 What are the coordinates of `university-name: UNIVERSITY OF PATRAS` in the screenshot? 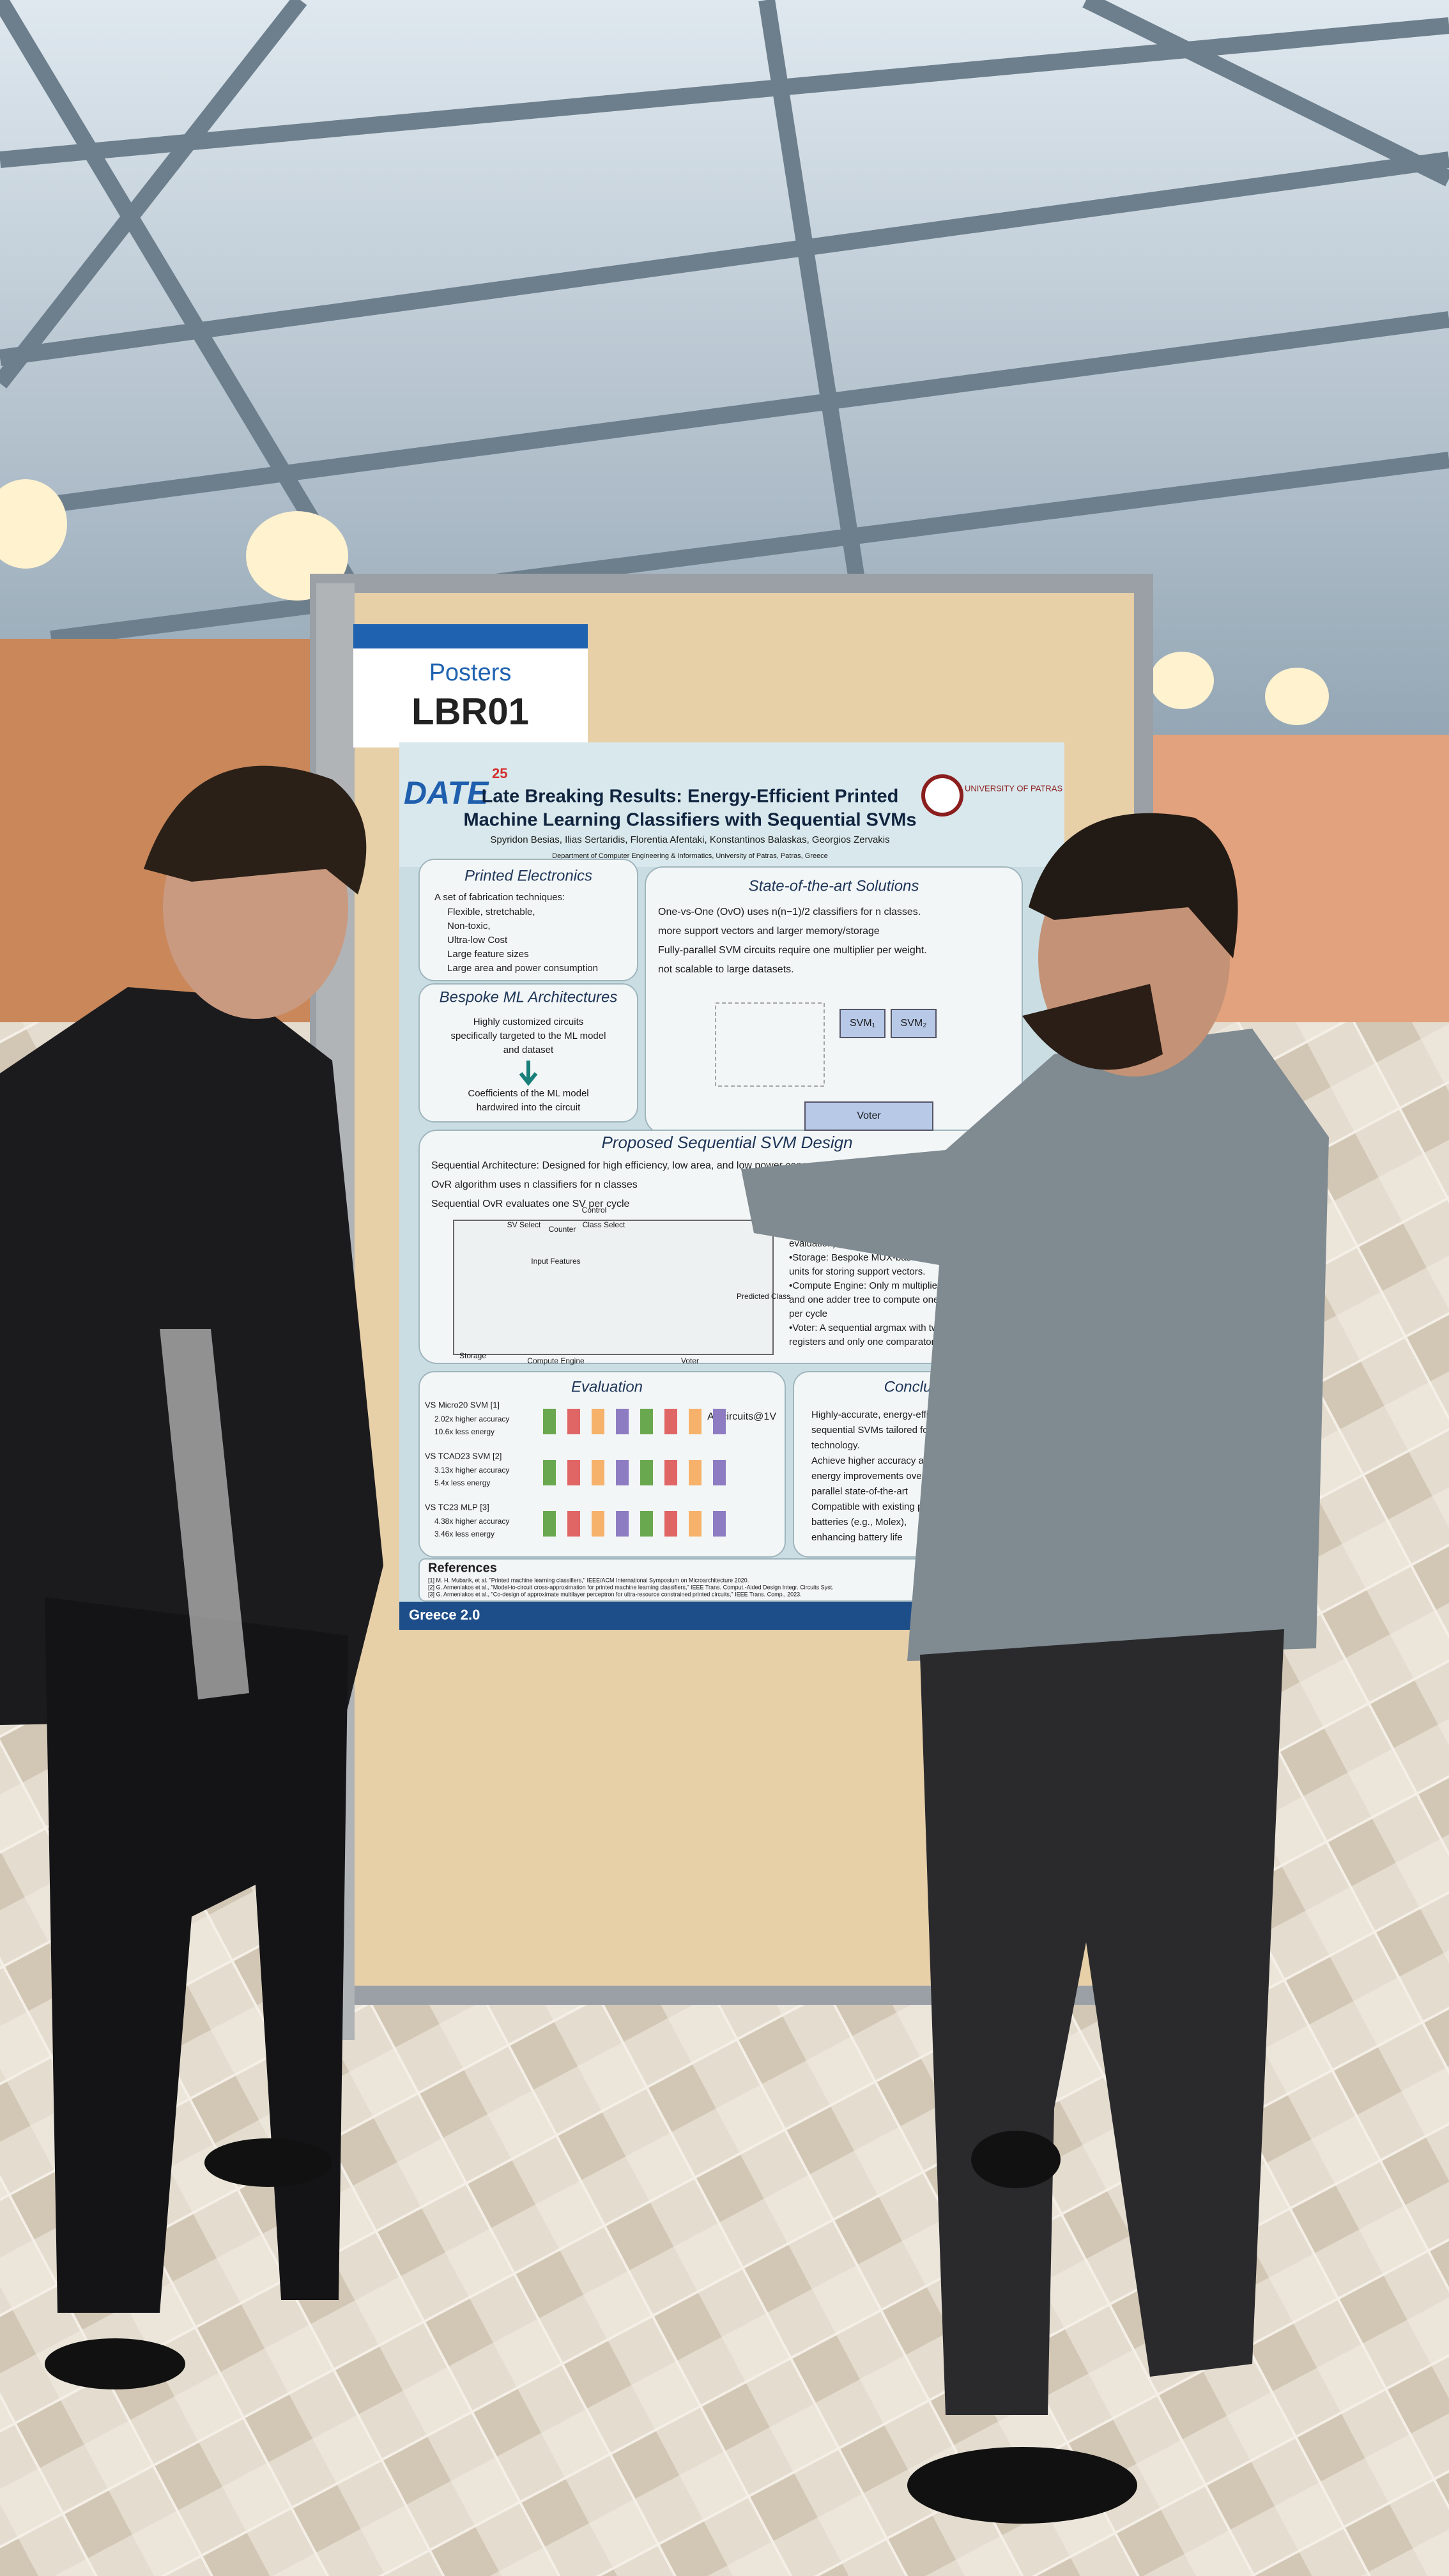 It's located at (1013, 788).